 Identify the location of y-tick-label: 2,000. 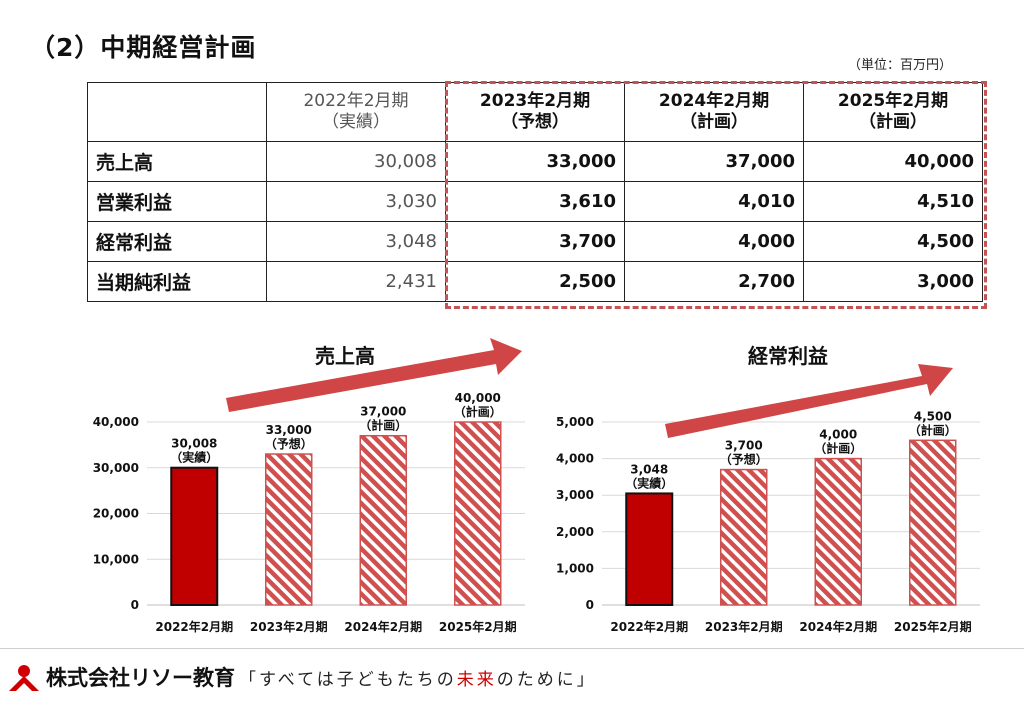
(575, 532).